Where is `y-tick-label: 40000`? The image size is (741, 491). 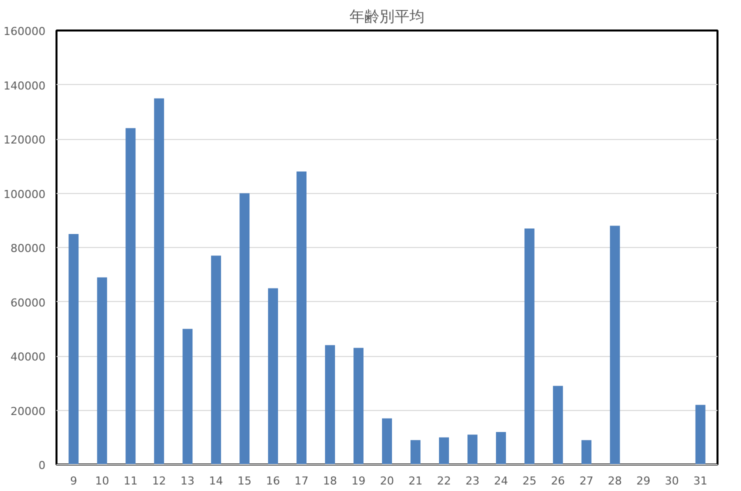
y-tick-label: 40000 is located at coordinates (28, 357).